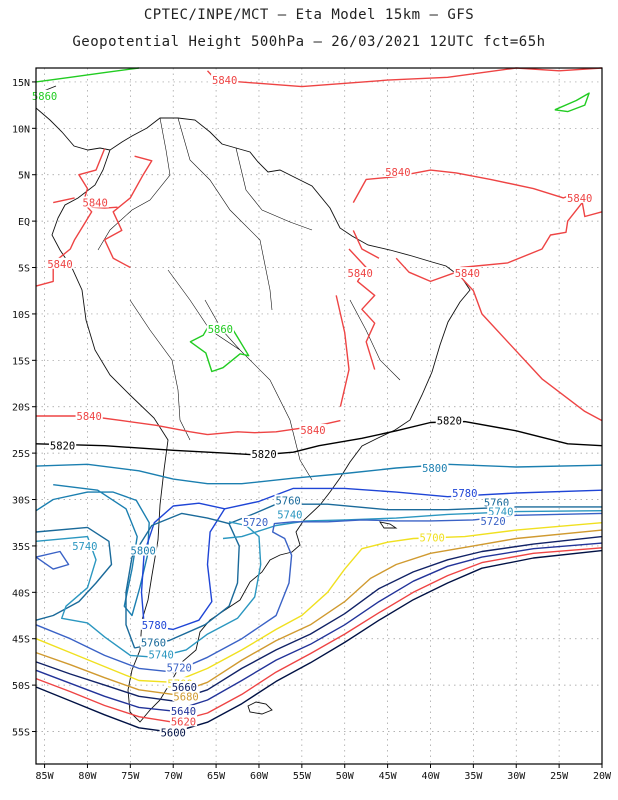  I want to click on lon-tick-label: 80W, so click(87, 776).